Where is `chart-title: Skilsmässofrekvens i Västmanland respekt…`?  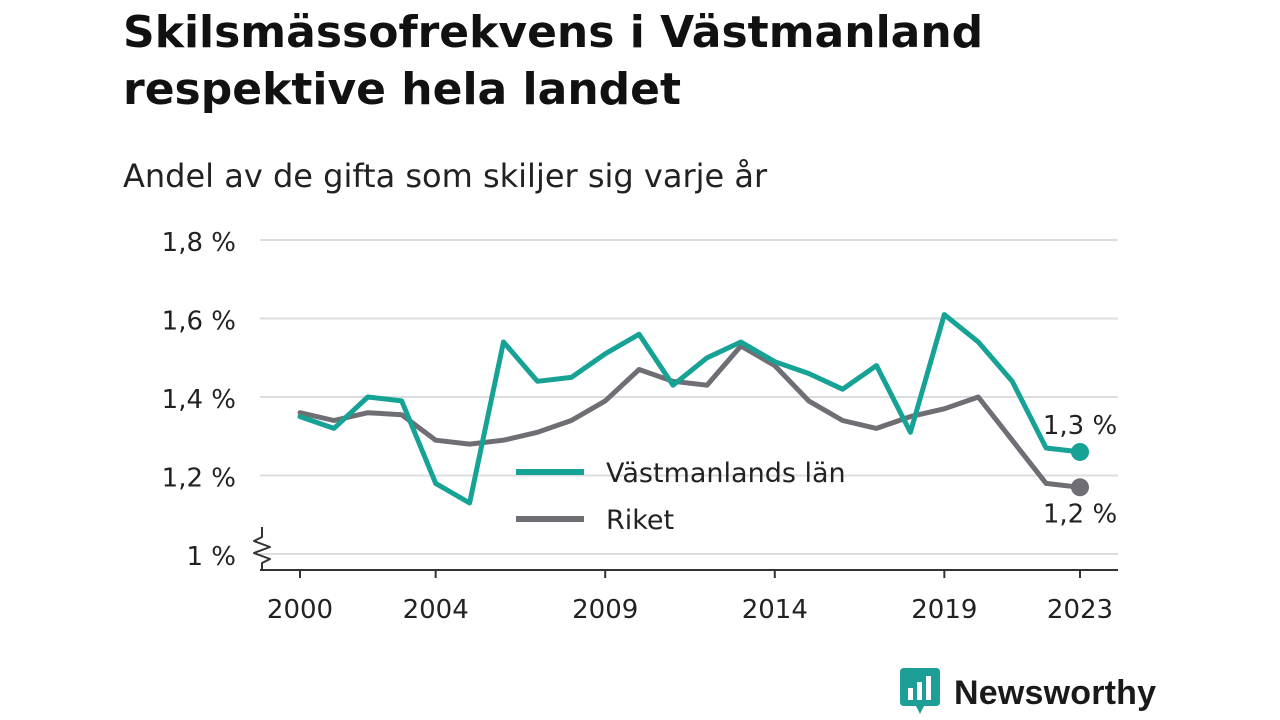 chart-title: Skilsmässofrekvens i Västmanland respekt… is located at coordinates (553, 61).